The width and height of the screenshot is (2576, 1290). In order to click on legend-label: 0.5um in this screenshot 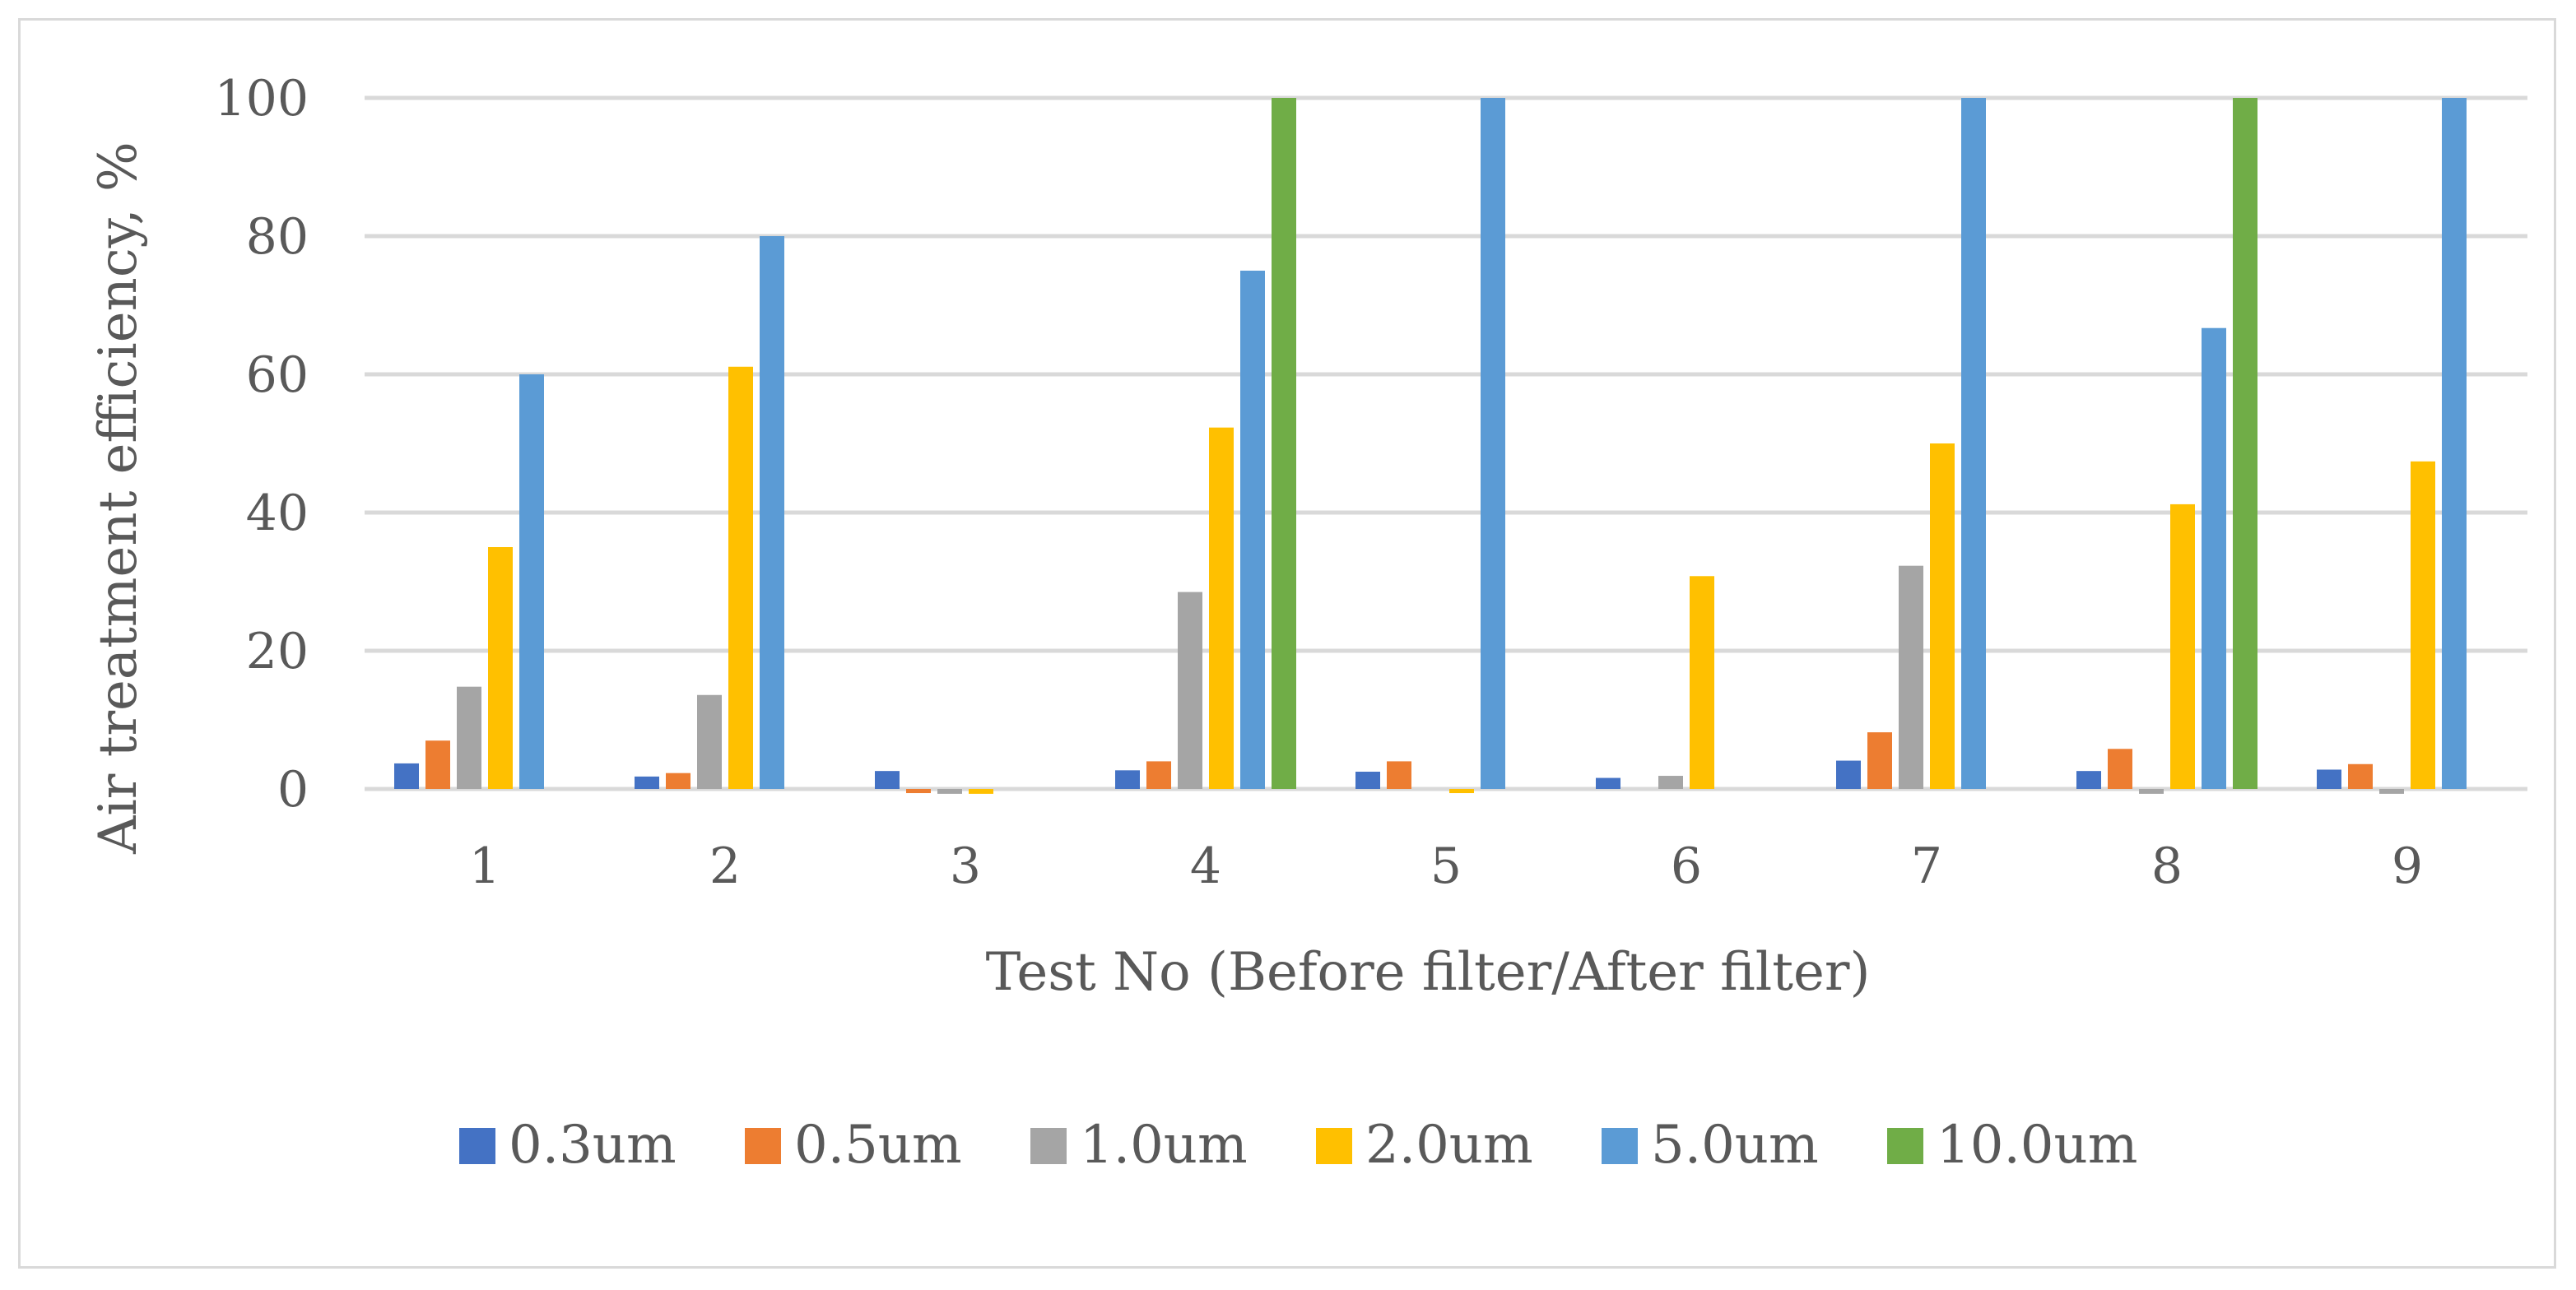, I will do `click(878, 1145)`.